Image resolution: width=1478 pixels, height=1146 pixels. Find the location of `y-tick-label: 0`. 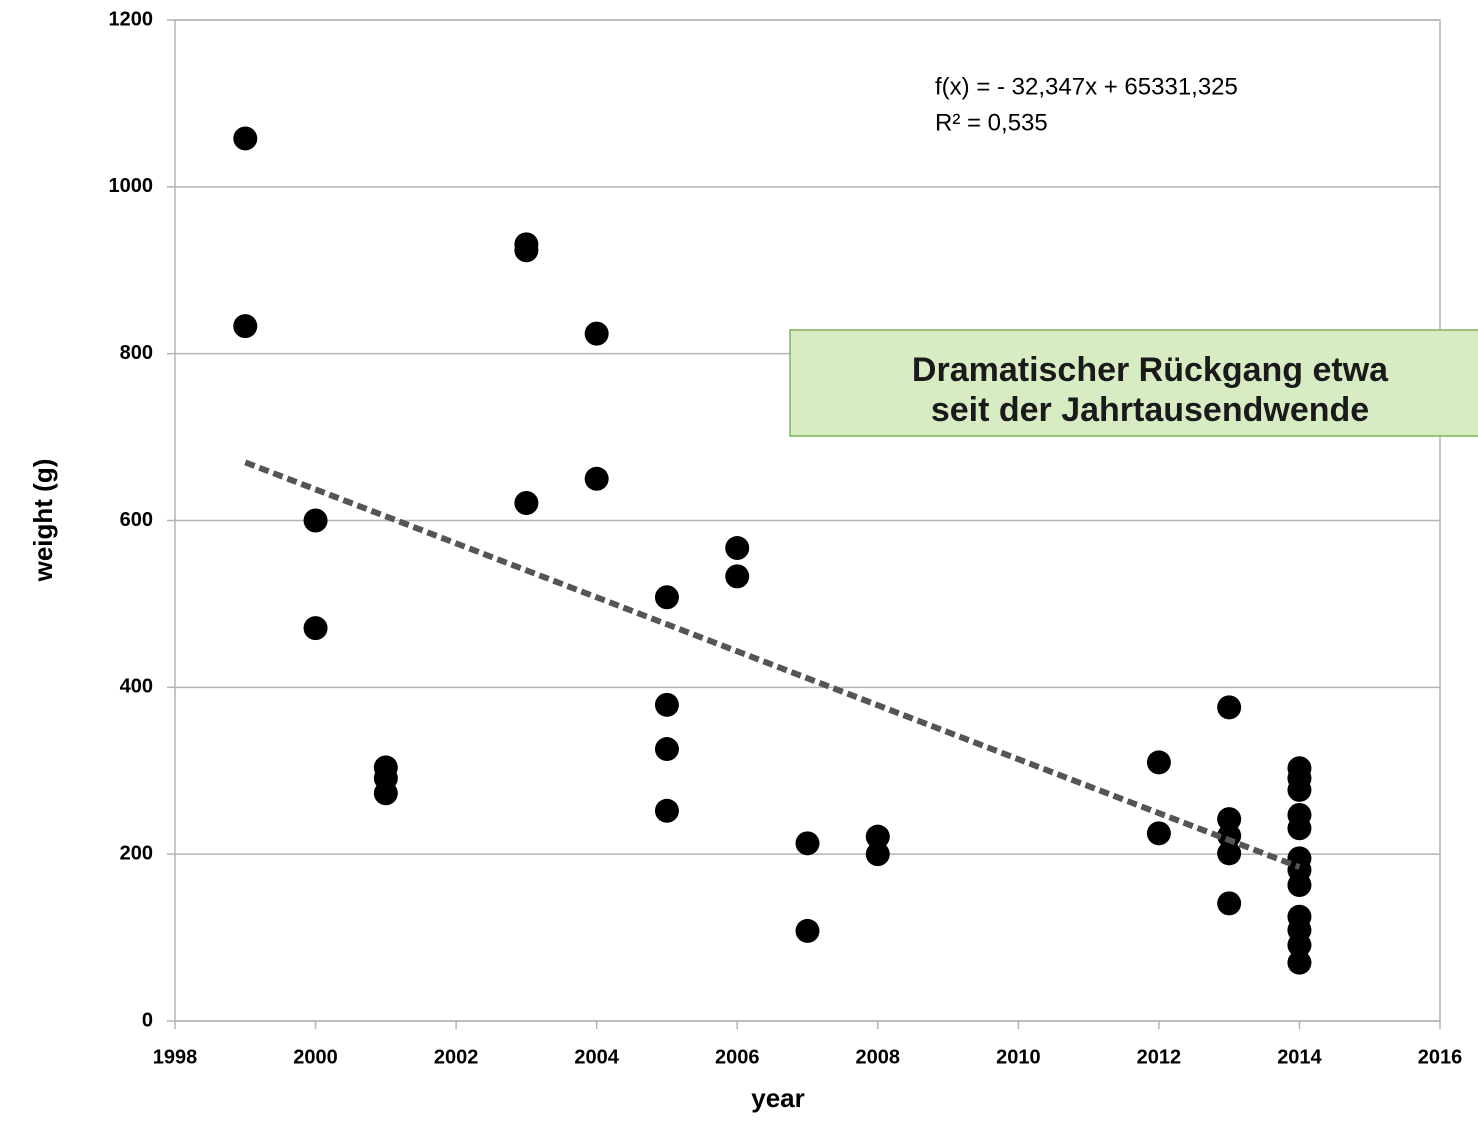

y-tick-label: 0 is located at coordinates (147, 1020).